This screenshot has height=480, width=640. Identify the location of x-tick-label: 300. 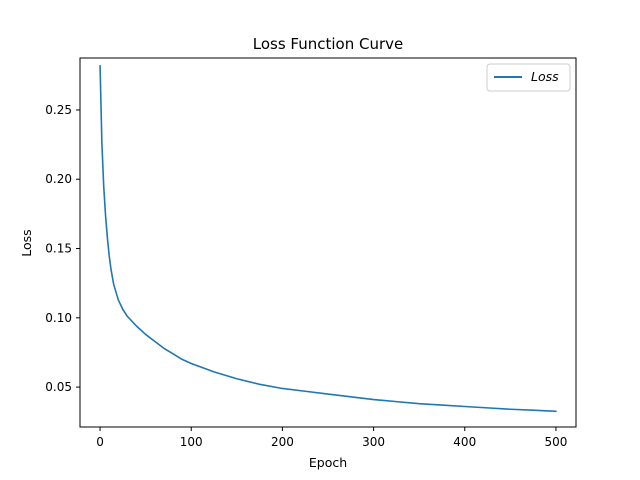
(373, 442).